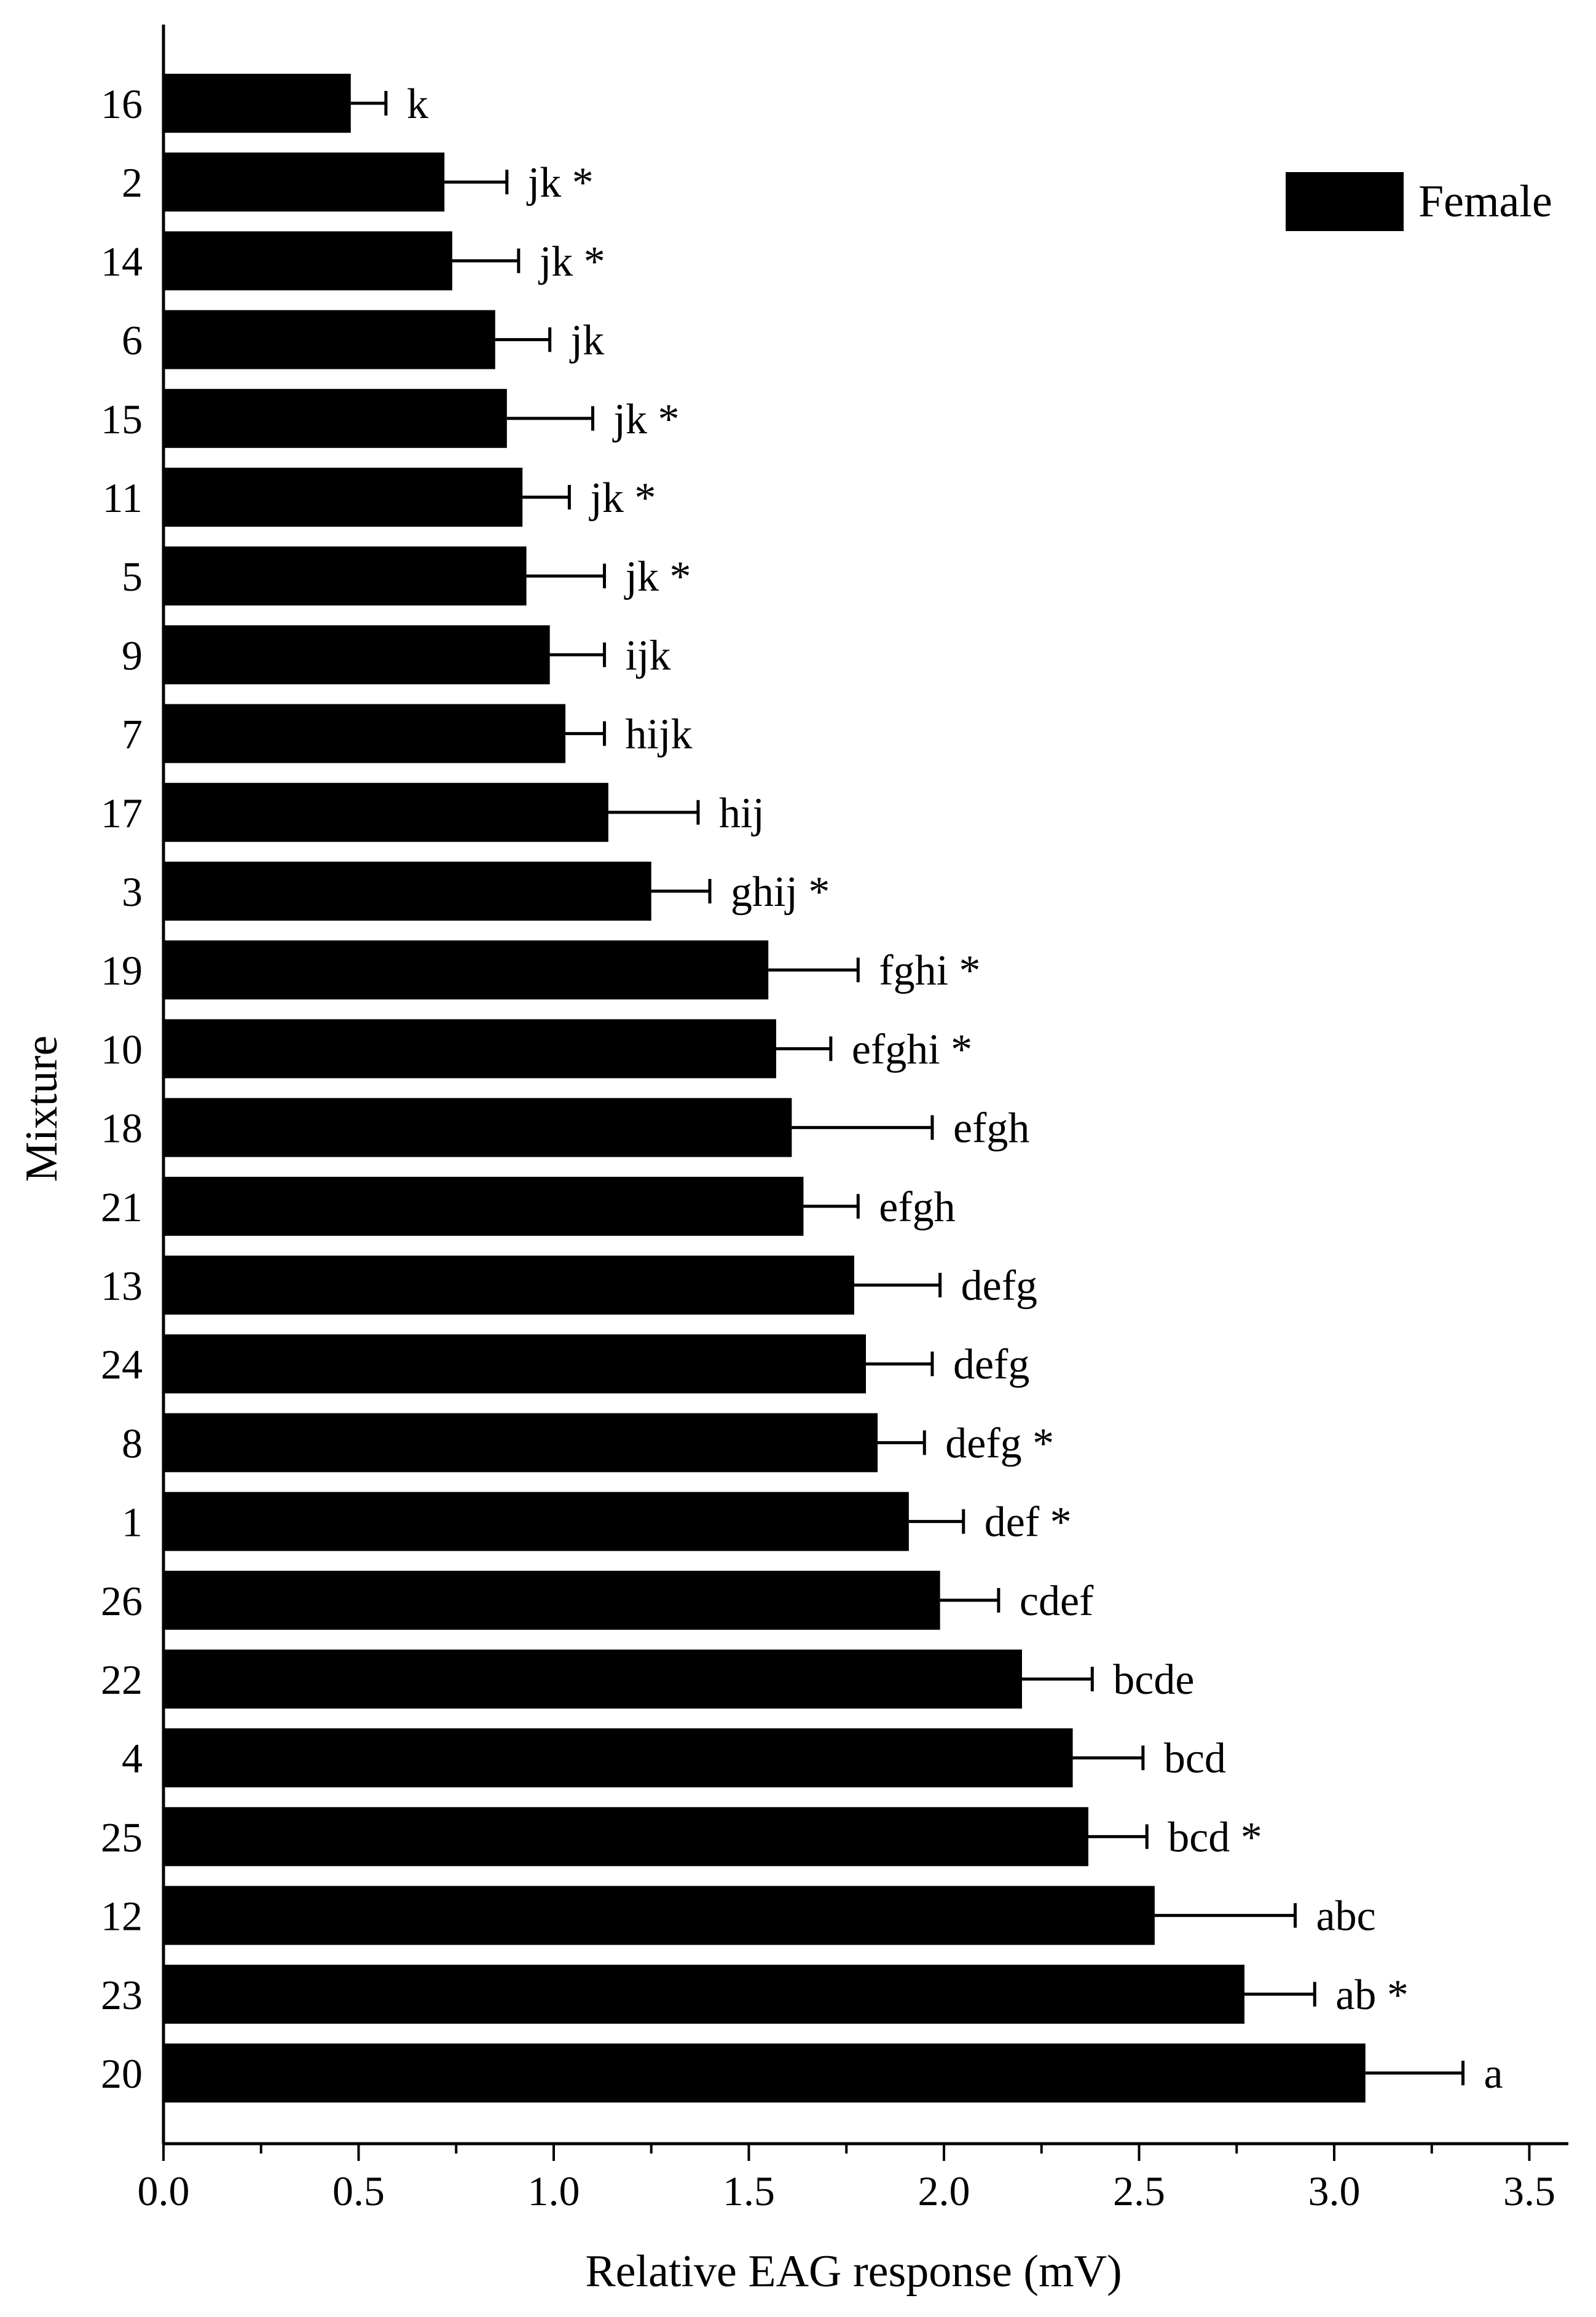 The height and width of the screenshot is (2317, 1596). Describe the element at coordinates (1494, 2074) in the screenshot. I see `significance-label-mixture-20: a` at that location.